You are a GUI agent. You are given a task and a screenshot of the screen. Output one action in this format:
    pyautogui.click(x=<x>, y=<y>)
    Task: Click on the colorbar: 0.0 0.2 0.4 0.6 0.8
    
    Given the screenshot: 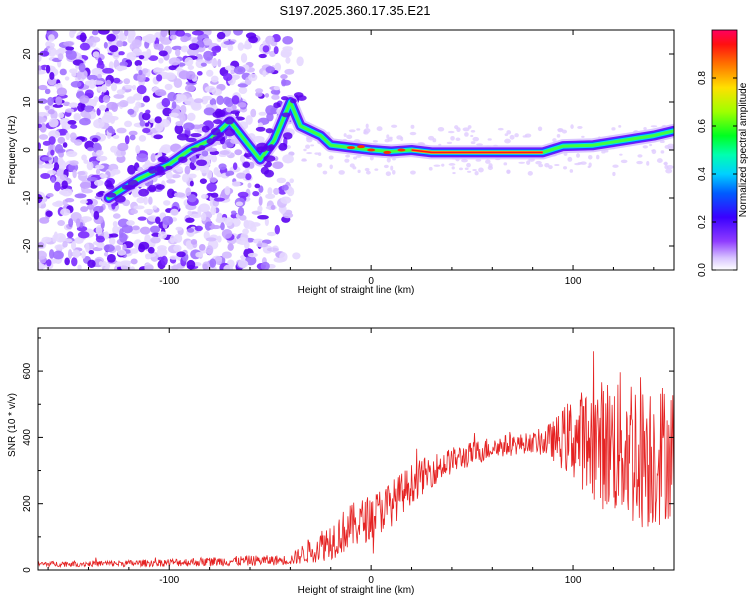 What is the action you would take?
    pyautogui.click(x=717, y=153)
    